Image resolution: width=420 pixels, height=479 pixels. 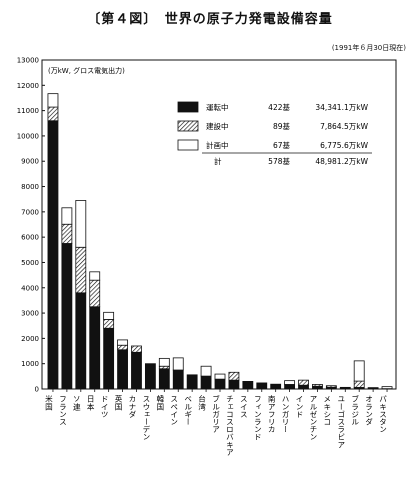 I want to click on y-axis-label: (万kW, グロス電気出力), so click(x=86, y=70).